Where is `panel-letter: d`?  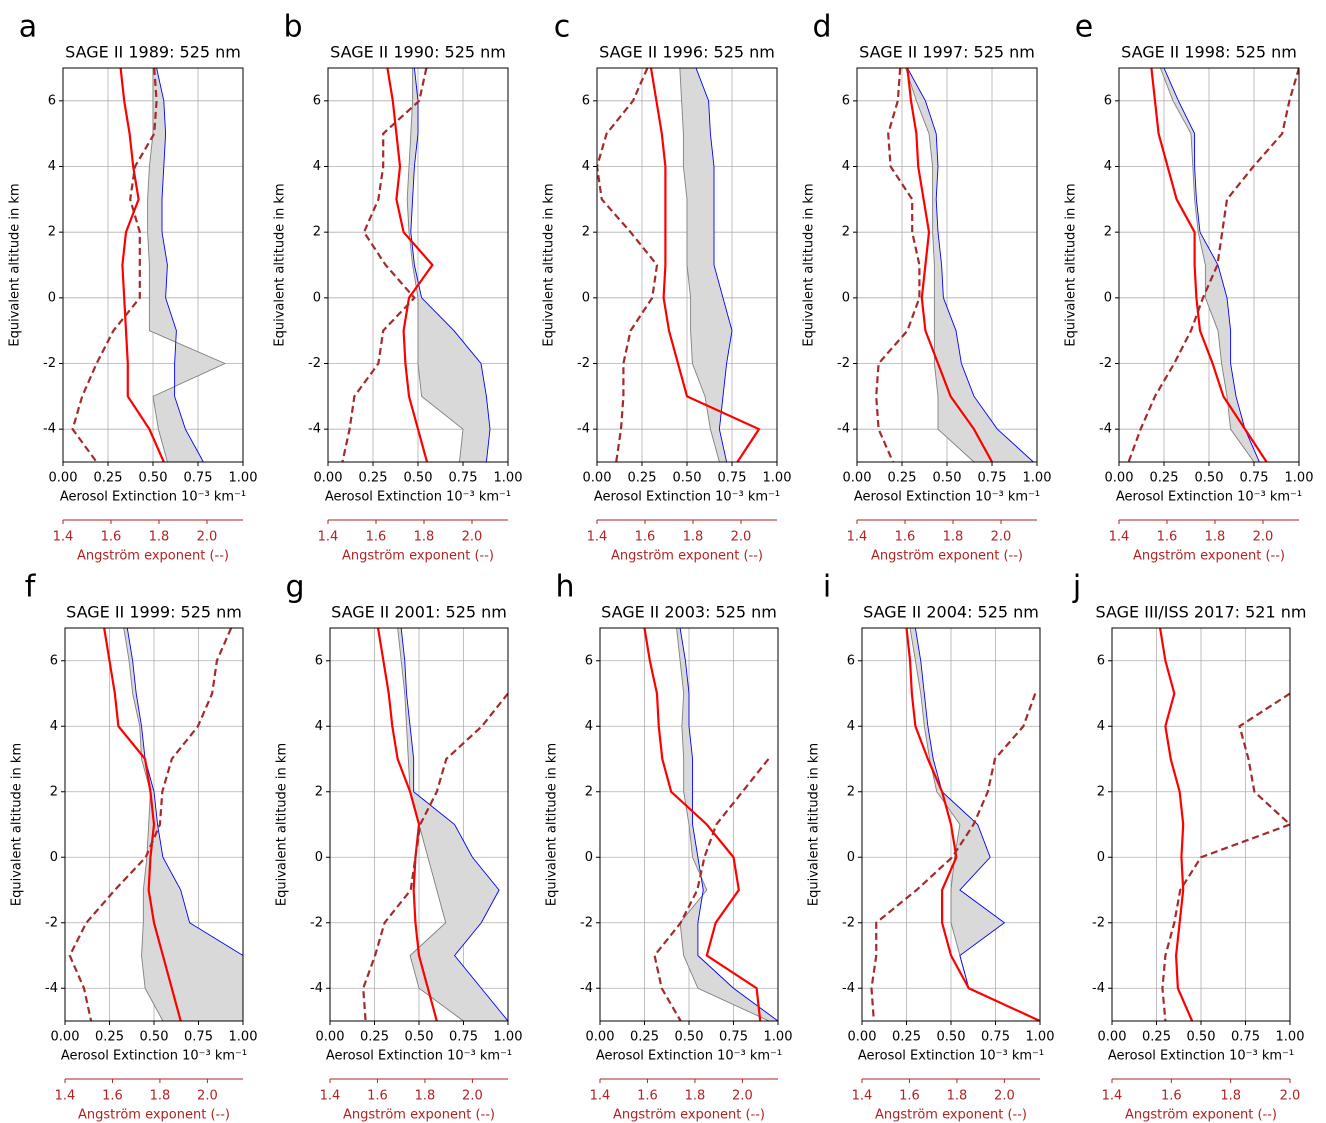 panel-letter: d is located at coordinates (821, 27).